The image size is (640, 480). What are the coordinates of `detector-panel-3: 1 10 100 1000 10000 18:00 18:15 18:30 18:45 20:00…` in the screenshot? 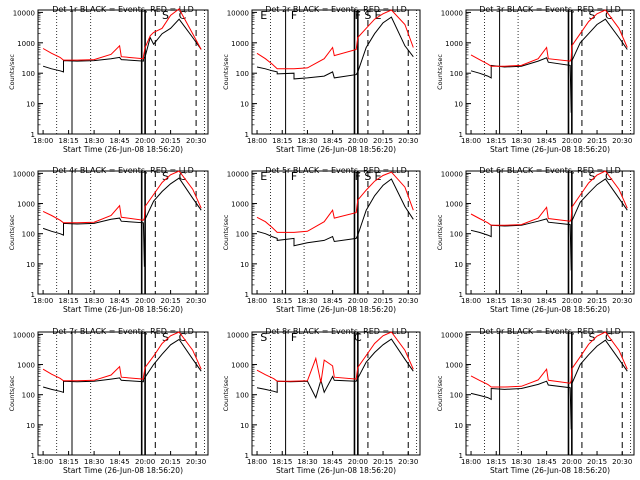 It's located at (535, 79).